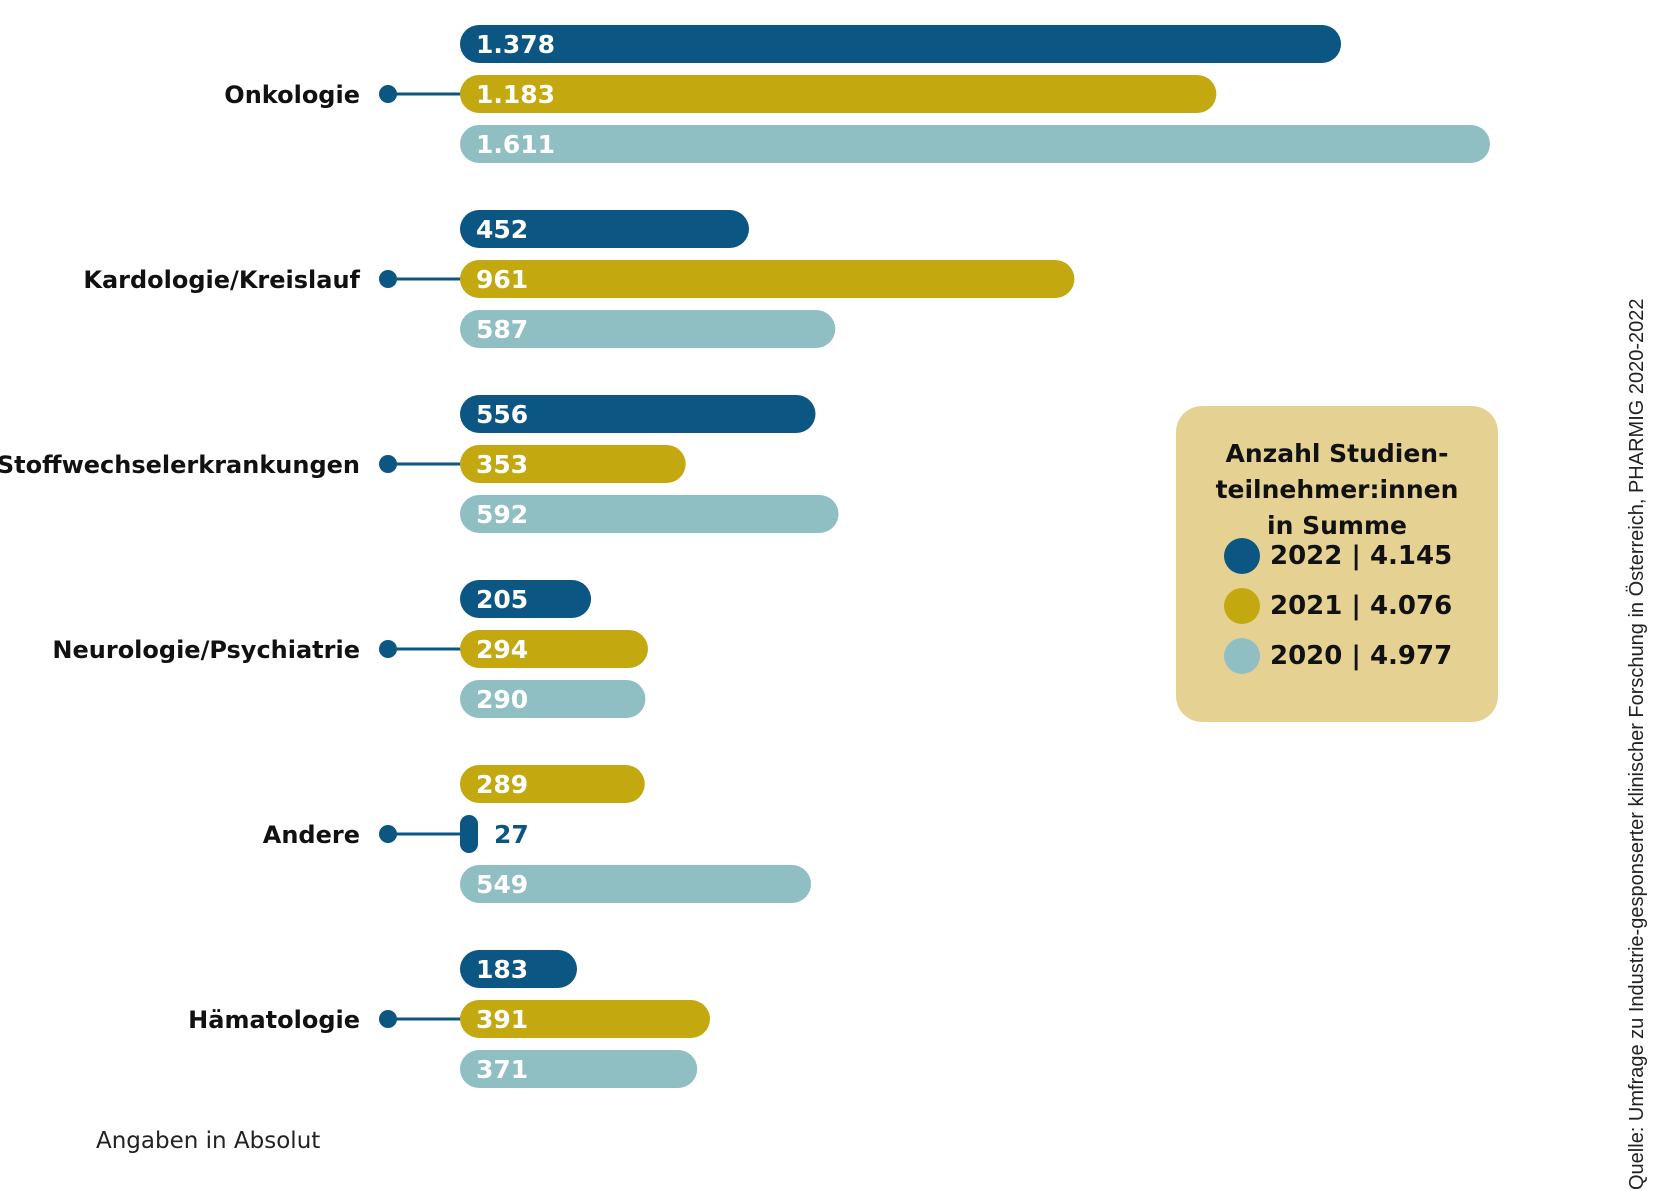 The width and height of the screenshot is (1654, 1191). Describe the element at coordinates (388, 649) in the screenshot. I see `category-dot-neurologie-psychiatrie` at that location.